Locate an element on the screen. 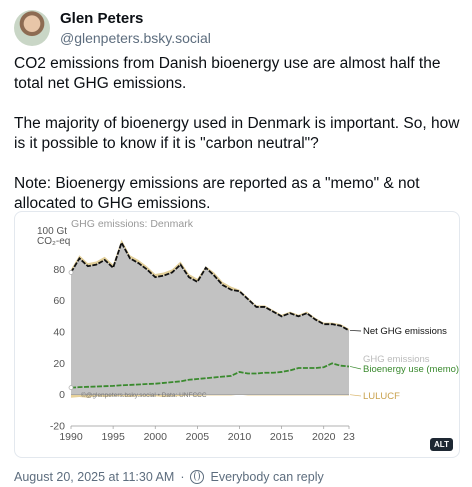 The image size is (472, 487). lulucf-series-label: LULUCF is located at coordinates (381, 396).